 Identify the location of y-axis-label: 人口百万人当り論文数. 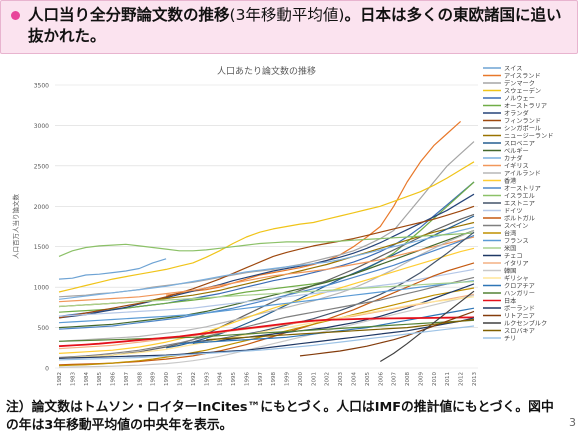
(15, 227).